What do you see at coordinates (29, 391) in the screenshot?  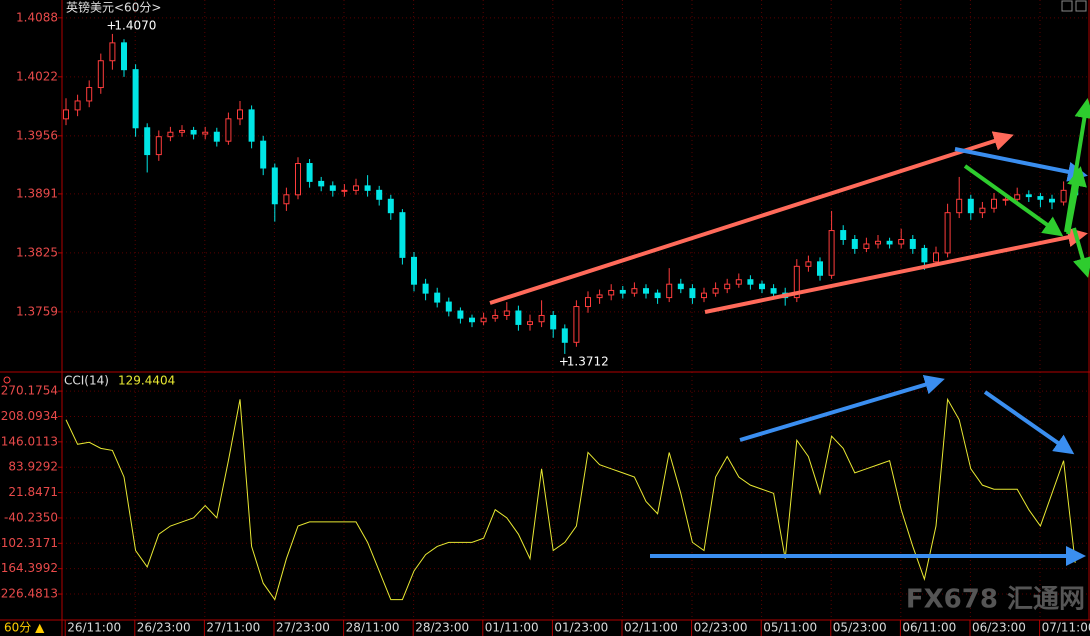 I see `y-tick-label: 270.1754` at bounding box center [29, 391].